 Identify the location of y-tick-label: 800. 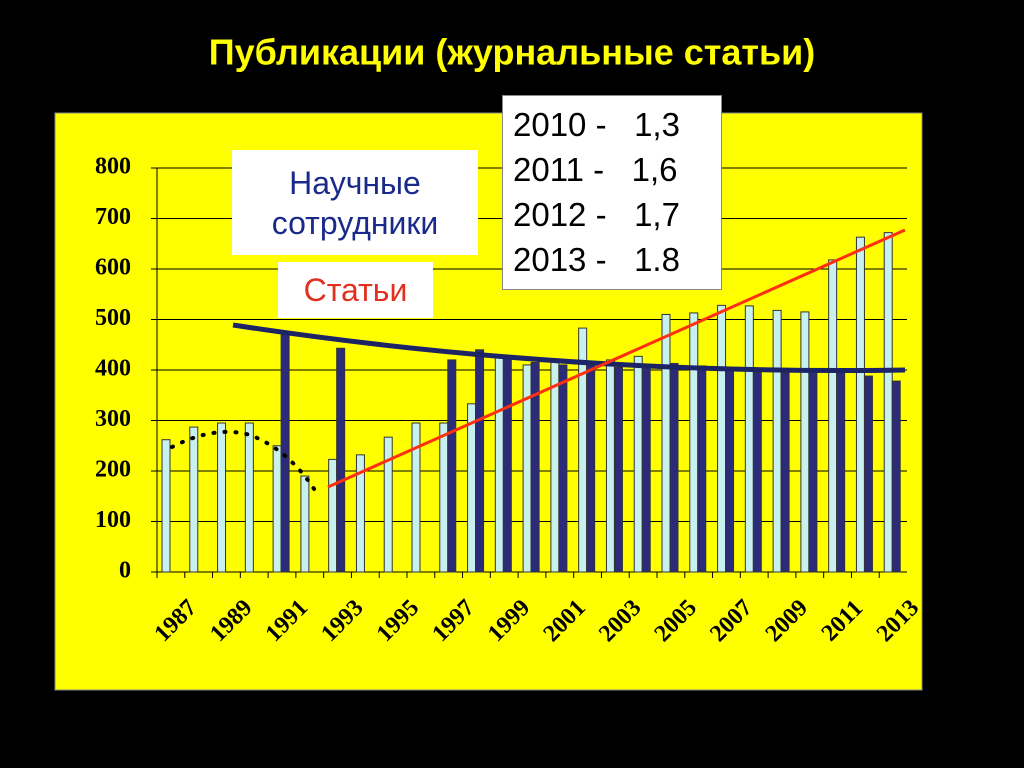
(113, 167).